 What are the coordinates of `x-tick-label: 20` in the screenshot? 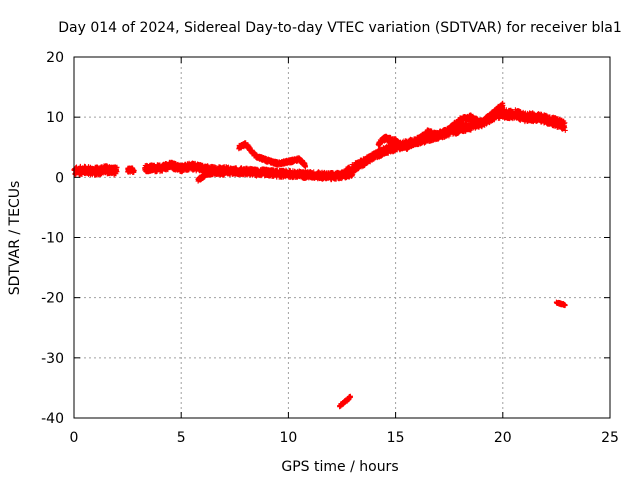 It's located at (503, 438).